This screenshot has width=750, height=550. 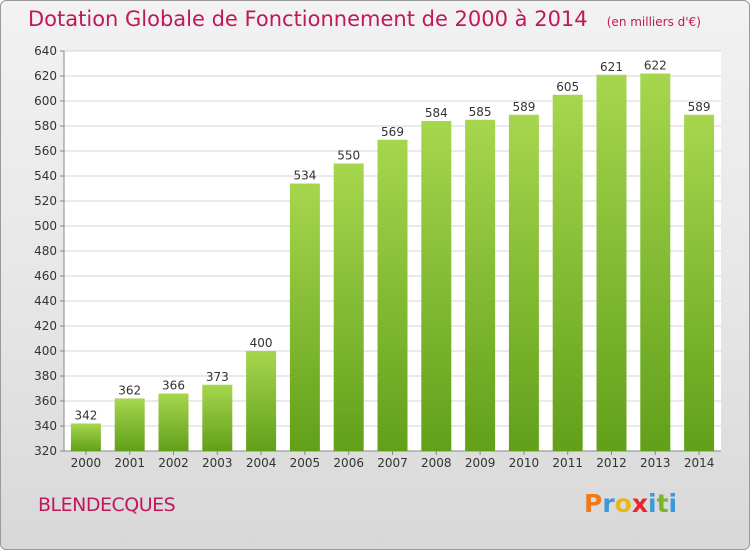 I want to click on data-label: 622, so click(x=655, y=66).